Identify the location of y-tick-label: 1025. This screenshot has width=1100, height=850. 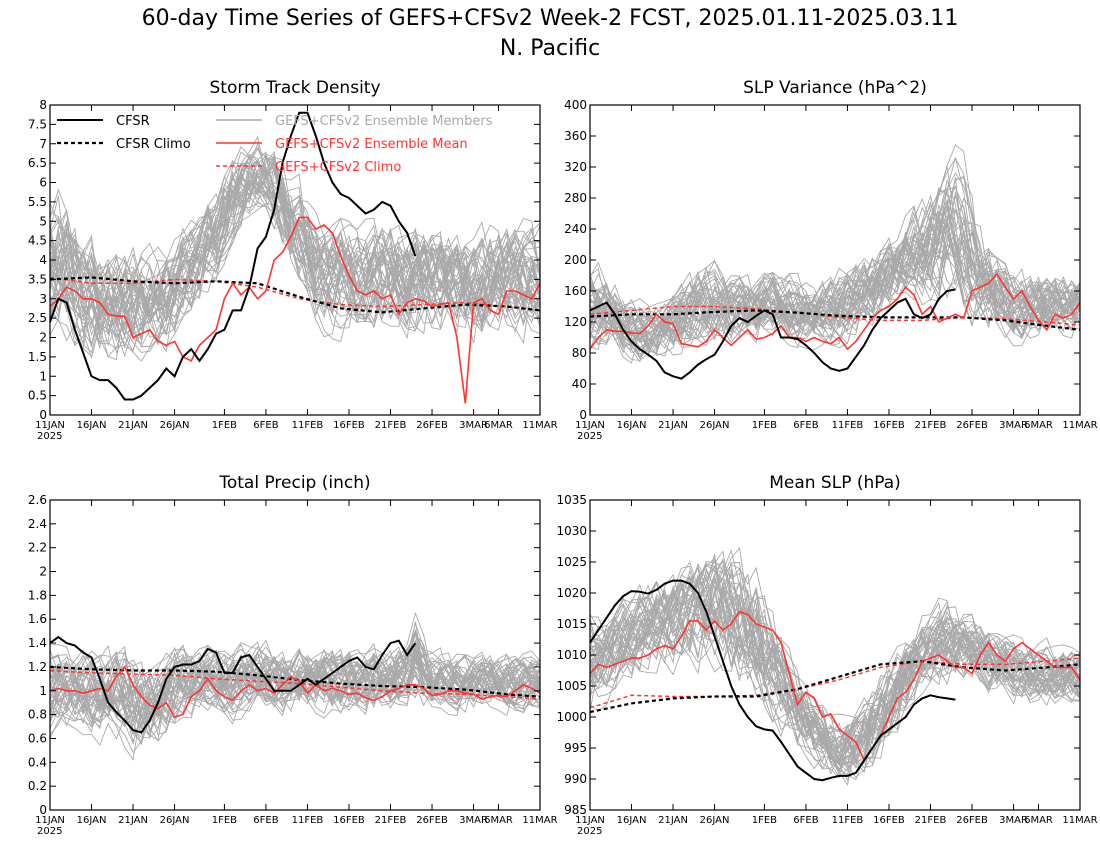
(571, 562).